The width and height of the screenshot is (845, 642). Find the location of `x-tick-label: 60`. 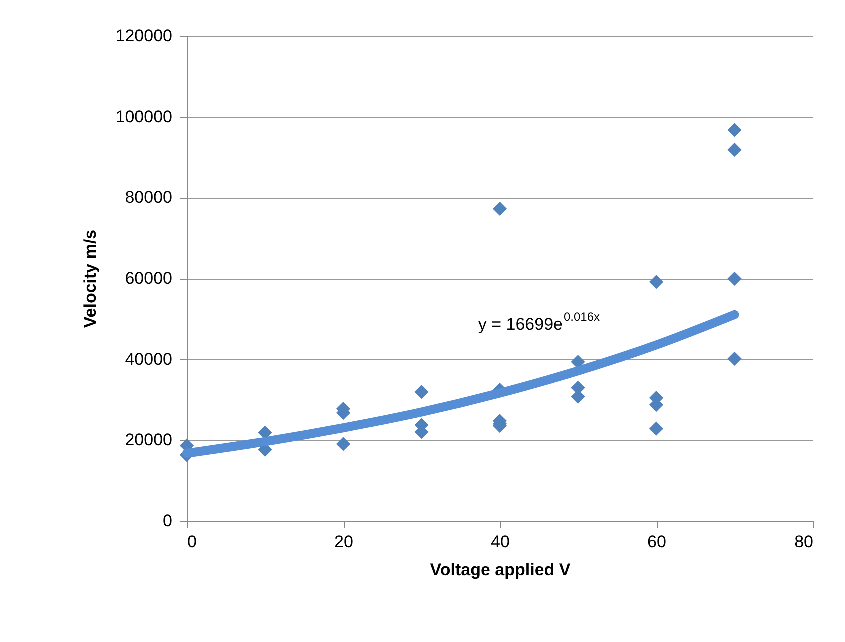

x-tick-label: 60 is located at coordinates (657, 542).